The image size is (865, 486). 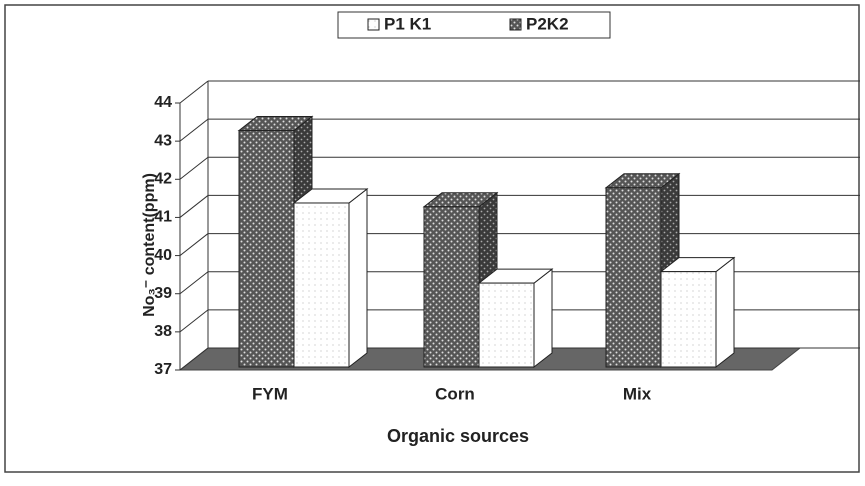 I want to click on y-tick-label: 39, so click(x=163, y=293).